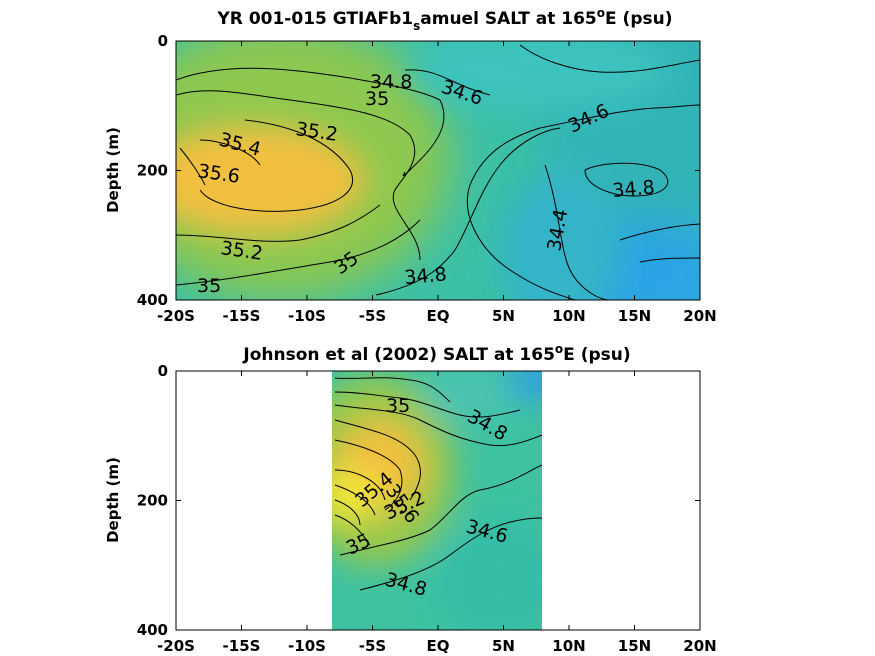 The height and width of the screenshot is (656, 875). What do you see at coordinates (436, 353) in the screenshot?
I see `bottom-chart-title: Johnson et al (2002) SALT at 165oE (psu)` at bounding box center [436, 353].